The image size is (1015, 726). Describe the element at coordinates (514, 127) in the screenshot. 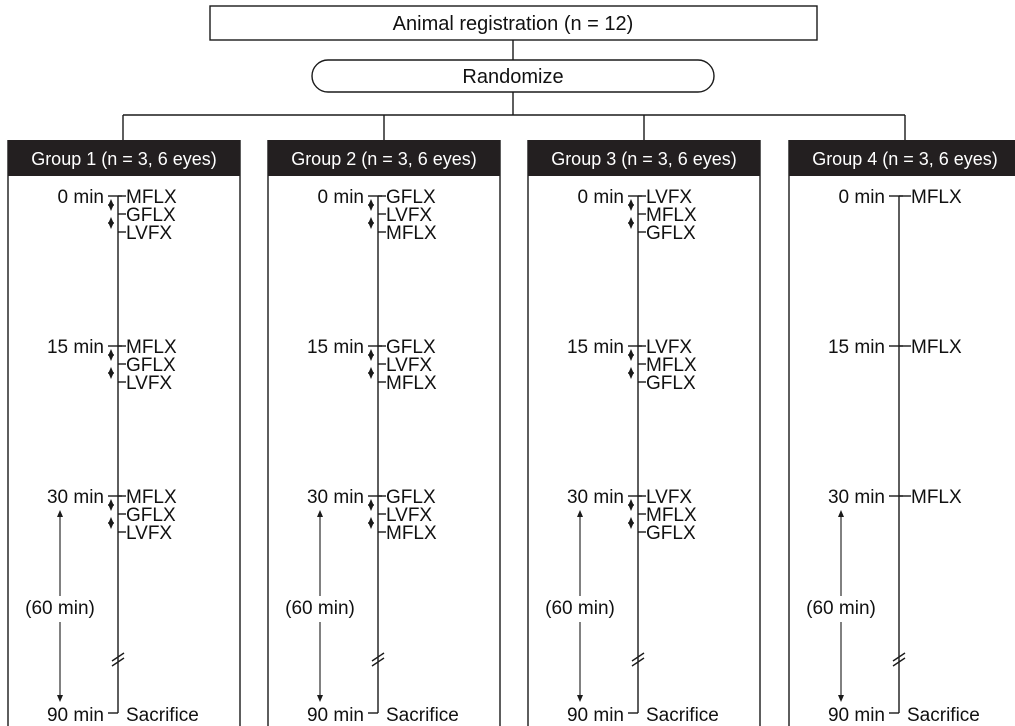

I see `branch-connector` at that location.